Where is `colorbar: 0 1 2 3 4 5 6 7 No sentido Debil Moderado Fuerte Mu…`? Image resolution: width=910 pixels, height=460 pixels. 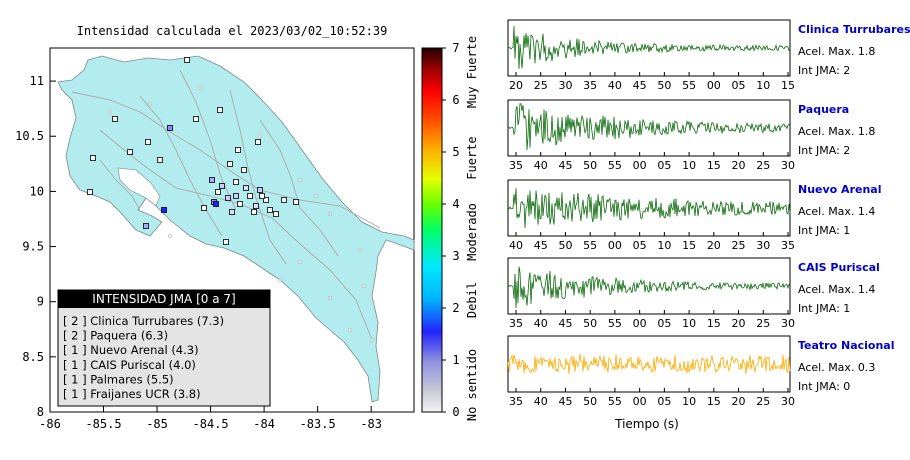 colorbar: 0 1 2 3 4 5 6 7 No sentido Debil Moderado Fuerte Mu… is located at coordinates (450, 228).